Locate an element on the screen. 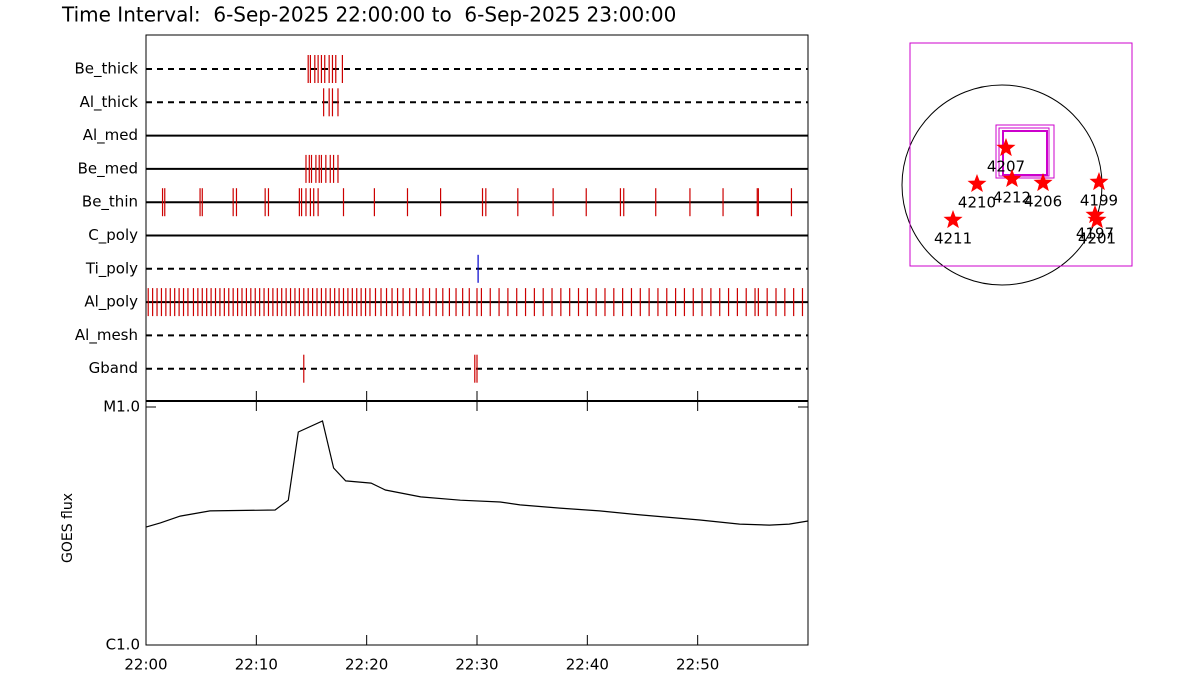  x-tick-label: 22:40 is located at coordinates (587, 665).